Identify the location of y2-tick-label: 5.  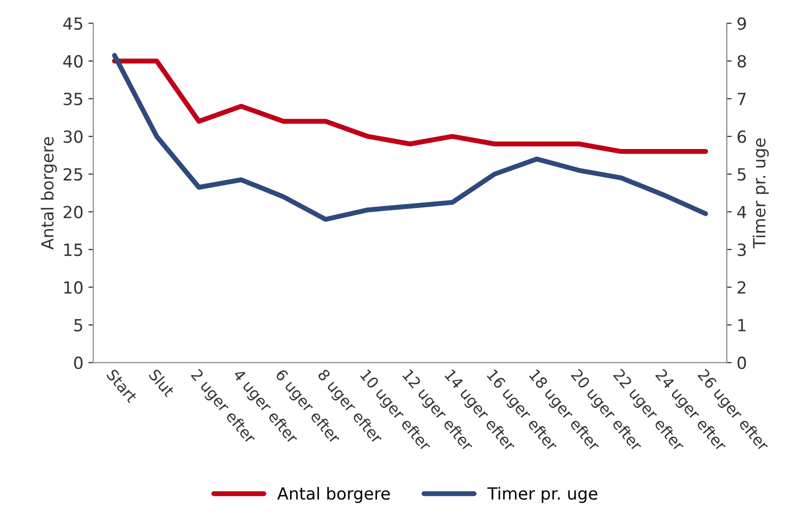
(742, 174).